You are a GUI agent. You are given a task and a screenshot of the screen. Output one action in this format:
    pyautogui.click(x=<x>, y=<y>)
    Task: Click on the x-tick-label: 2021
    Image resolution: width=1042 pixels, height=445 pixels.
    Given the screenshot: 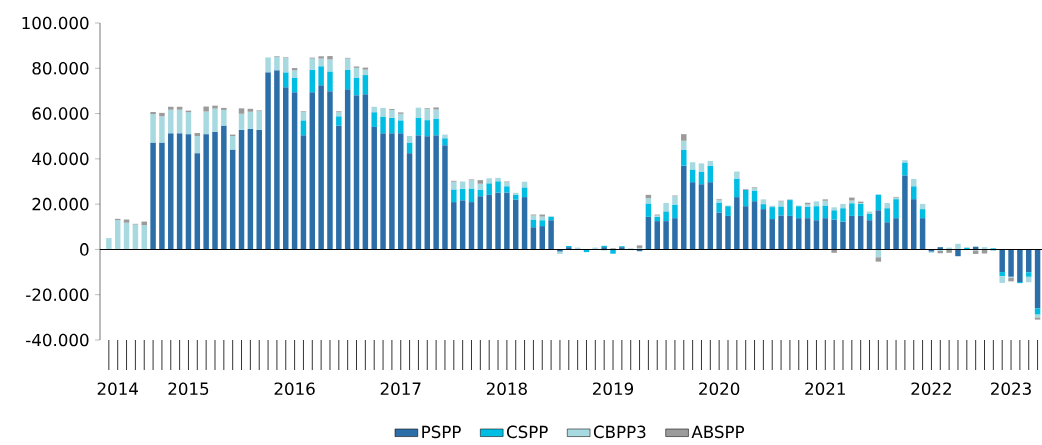 What is the action you would take?
    pyautogui.click(x=825, y=388)
    